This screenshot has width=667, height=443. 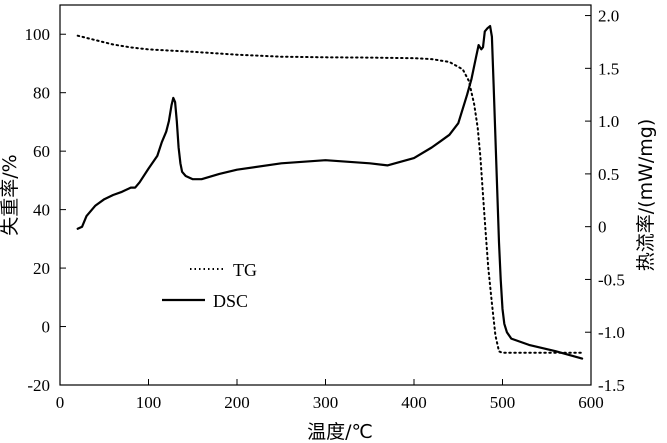 What do you see at coordinates (10, 194) in the screenshot?
I see `y-left-axis-title: 失重率/%` at bounding box center [10, 194].